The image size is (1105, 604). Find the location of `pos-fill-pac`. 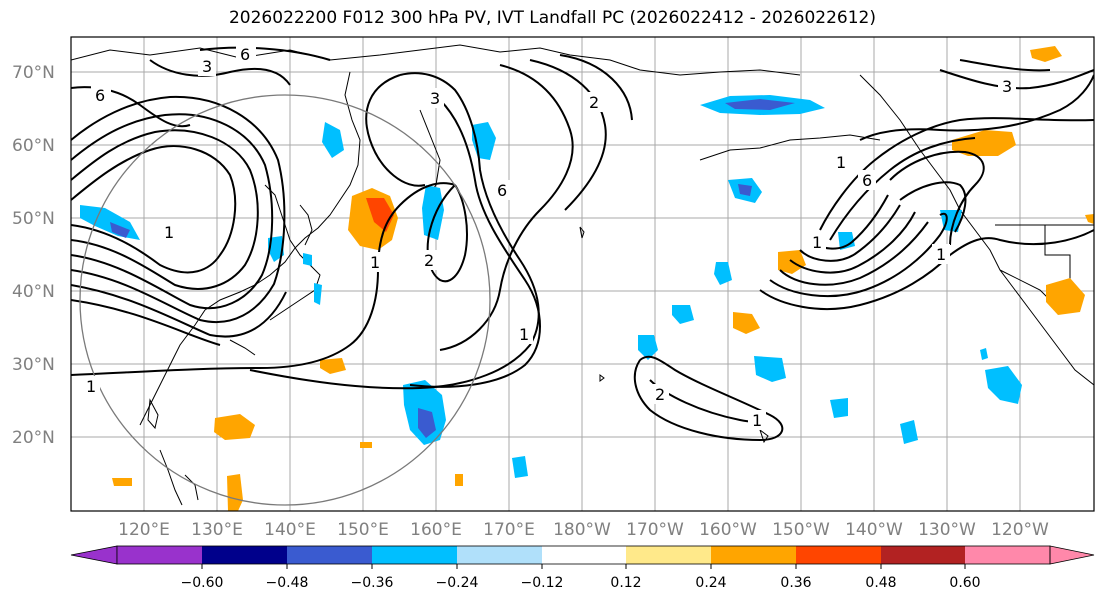

pos-fill-pac is located at coordinates (746, 323).